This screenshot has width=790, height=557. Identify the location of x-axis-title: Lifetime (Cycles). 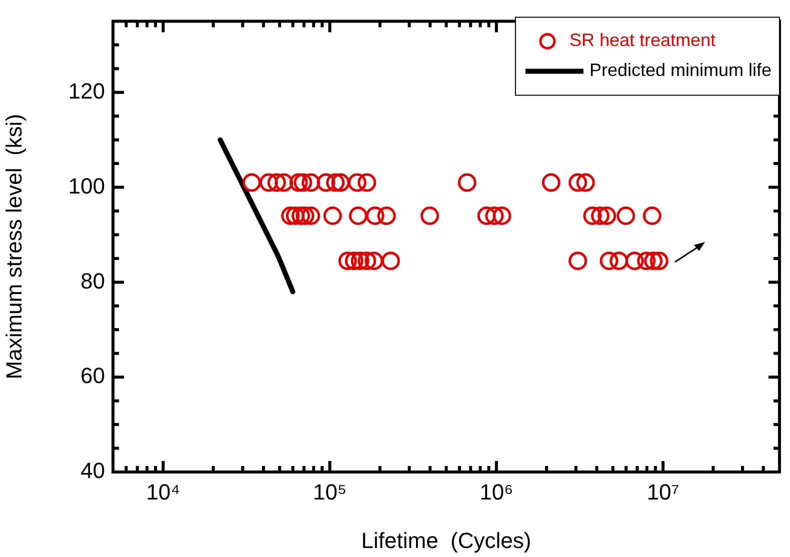
(446, 540).